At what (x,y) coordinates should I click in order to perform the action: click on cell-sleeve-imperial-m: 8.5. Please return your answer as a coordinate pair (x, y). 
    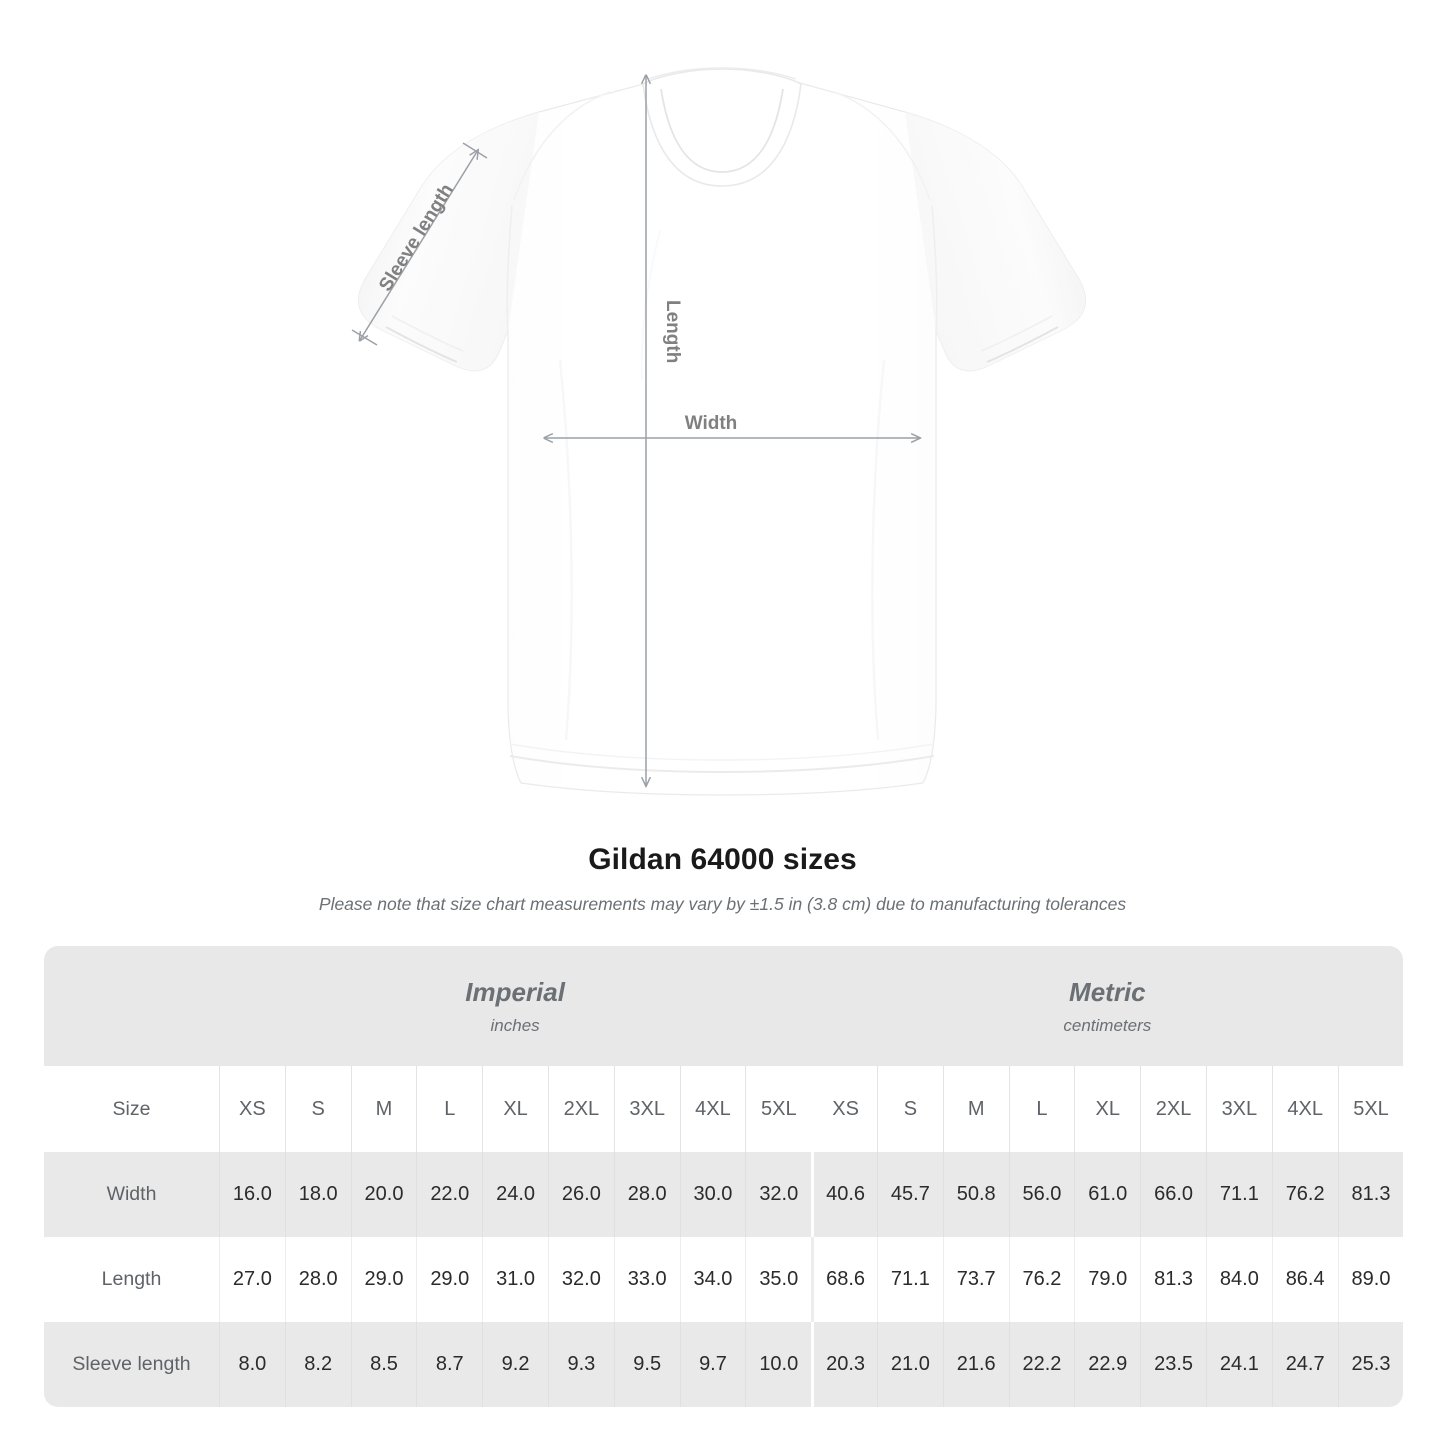
    Looking at the image, I should click on (383, 1364).